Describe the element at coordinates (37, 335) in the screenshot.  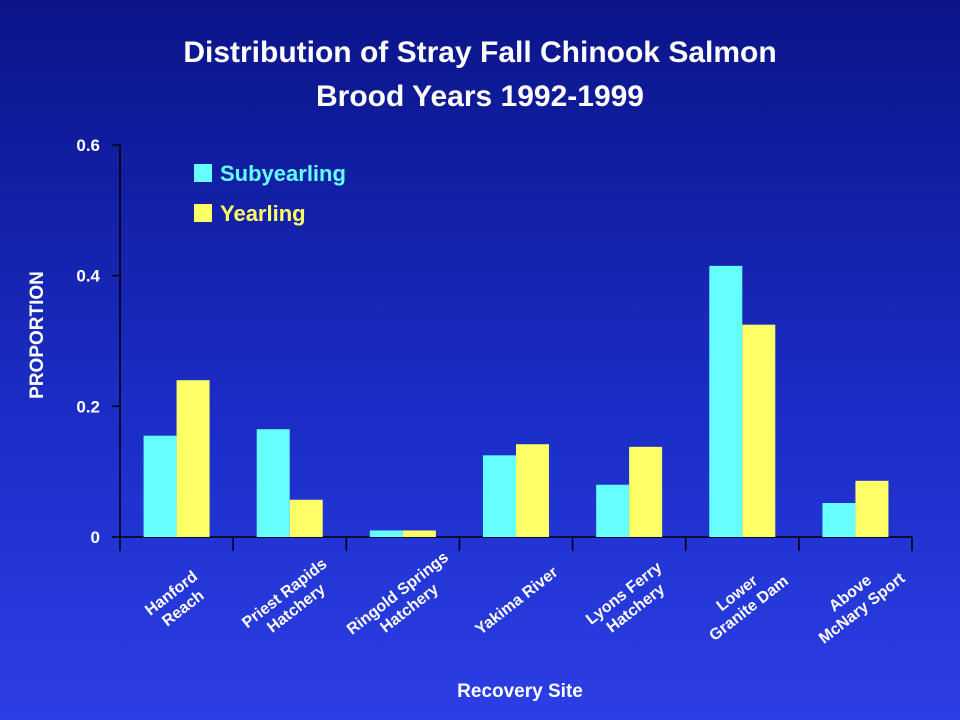
I see `y-axis-title: PROPORTION` at that location.